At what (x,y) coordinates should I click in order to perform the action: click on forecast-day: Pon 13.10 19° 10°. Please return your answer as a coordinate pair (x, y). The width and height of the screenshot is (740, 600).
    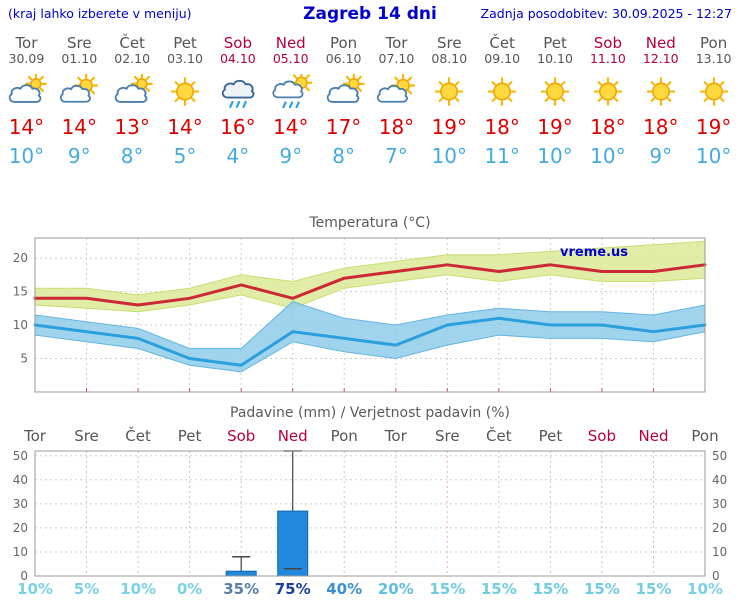
    Looking at the image, I should click on (713, 100).